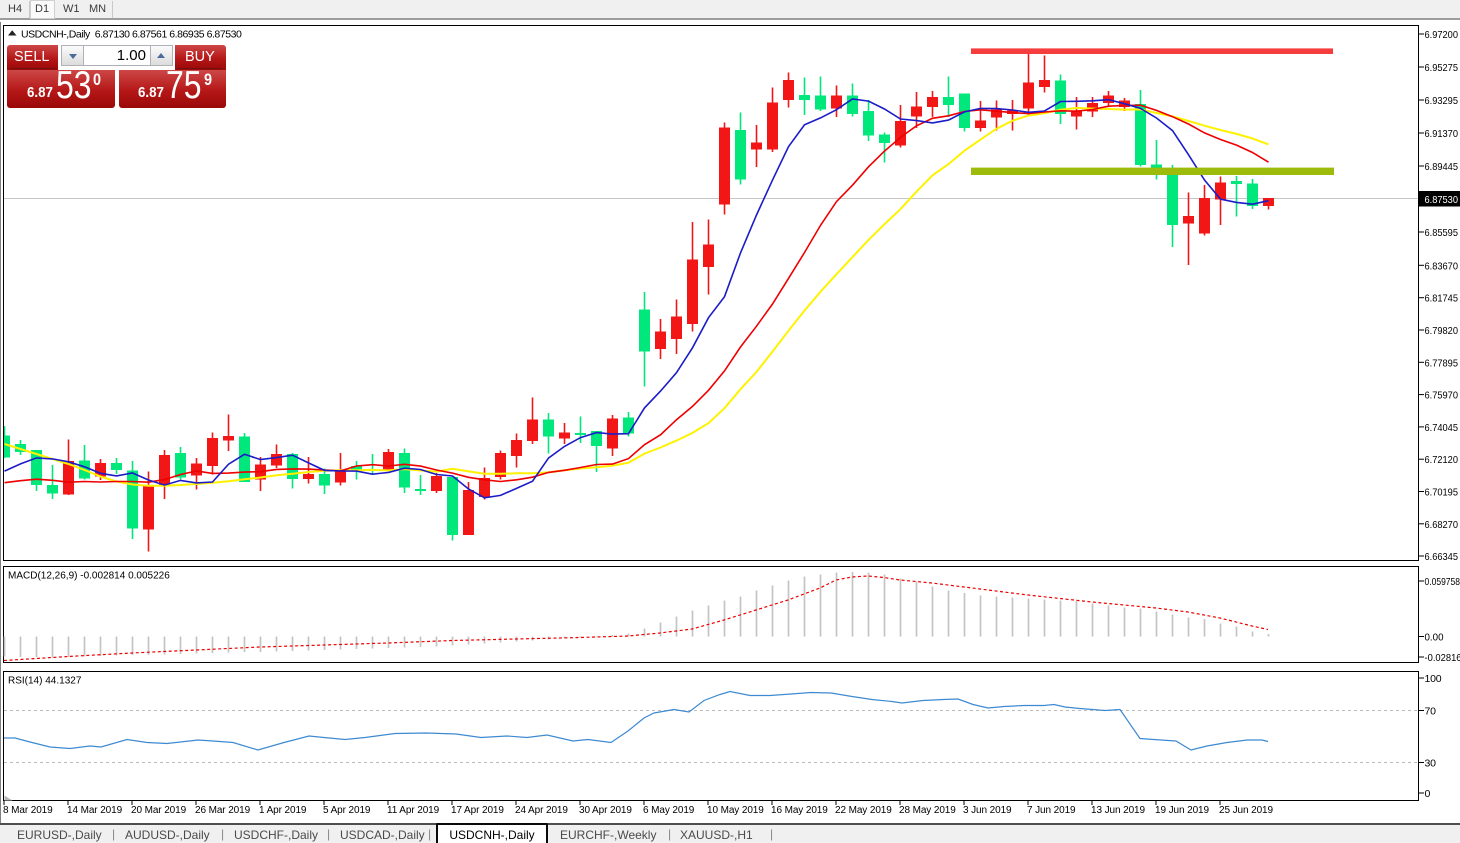 Image resolution: width=1460 pixels, height=843 pixels. I want to click on svg-text: 6.95275, so click(1442, 68).